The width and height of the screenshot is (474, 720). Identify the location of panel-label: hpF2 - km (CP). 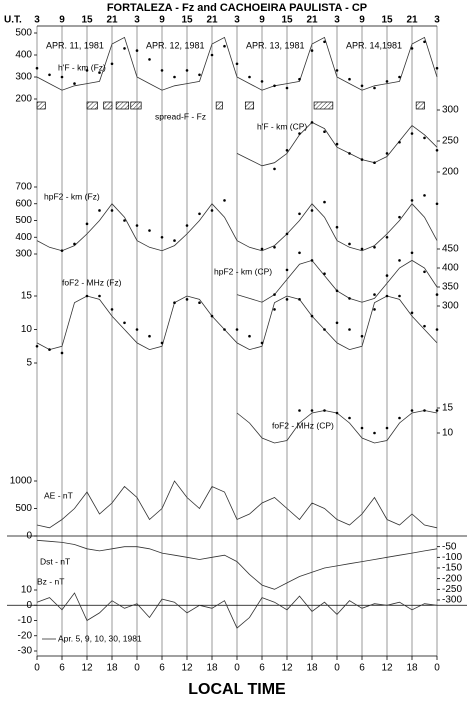
(243, 271).